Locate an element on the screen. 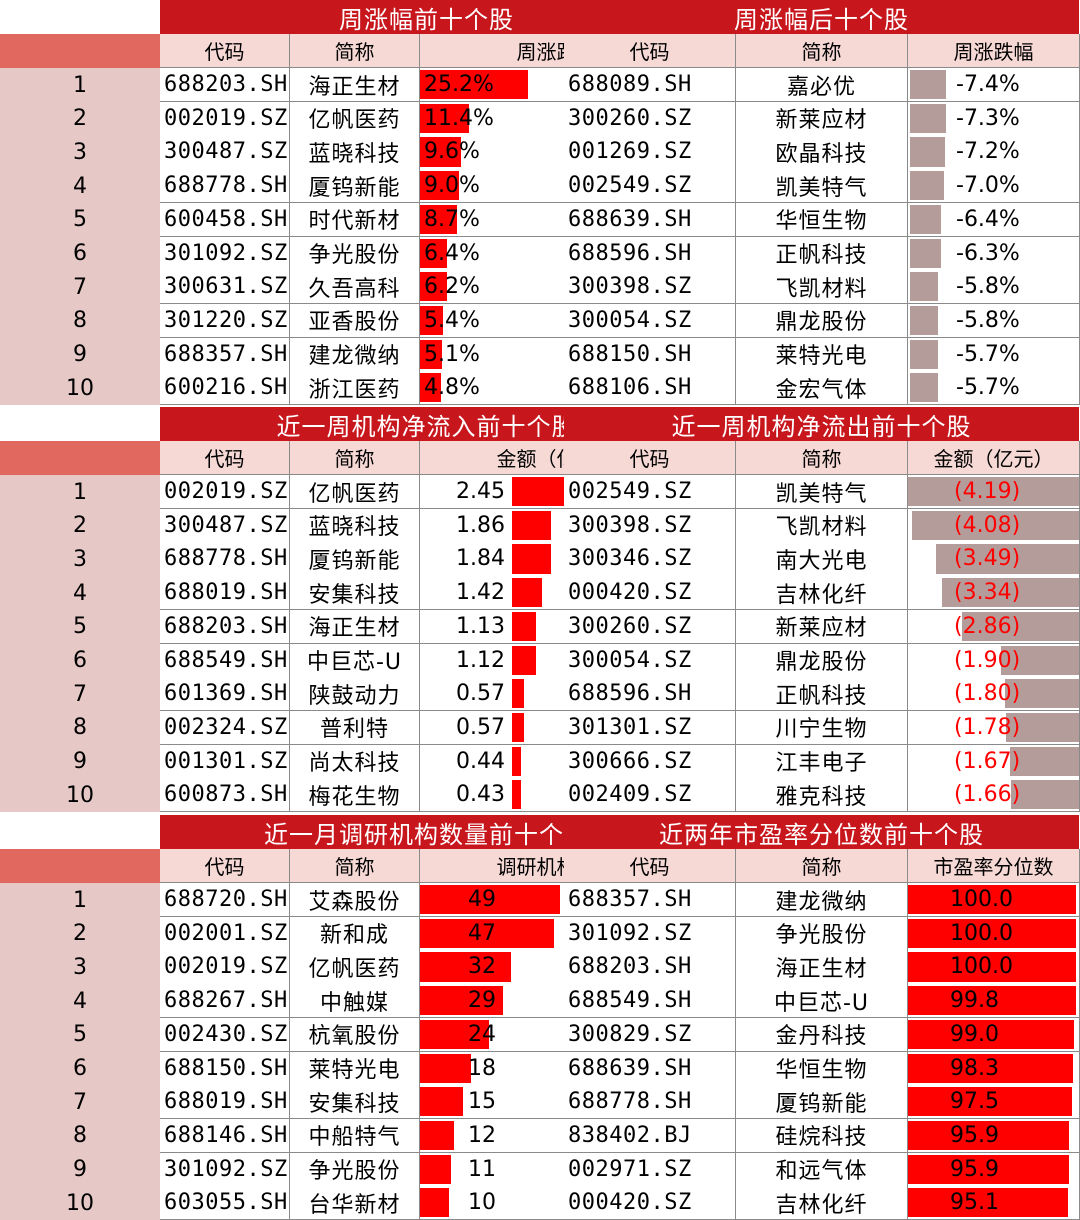 The image size is (1080, 1220). value-cell: 99.0 is located at coordinates (994, 1034).